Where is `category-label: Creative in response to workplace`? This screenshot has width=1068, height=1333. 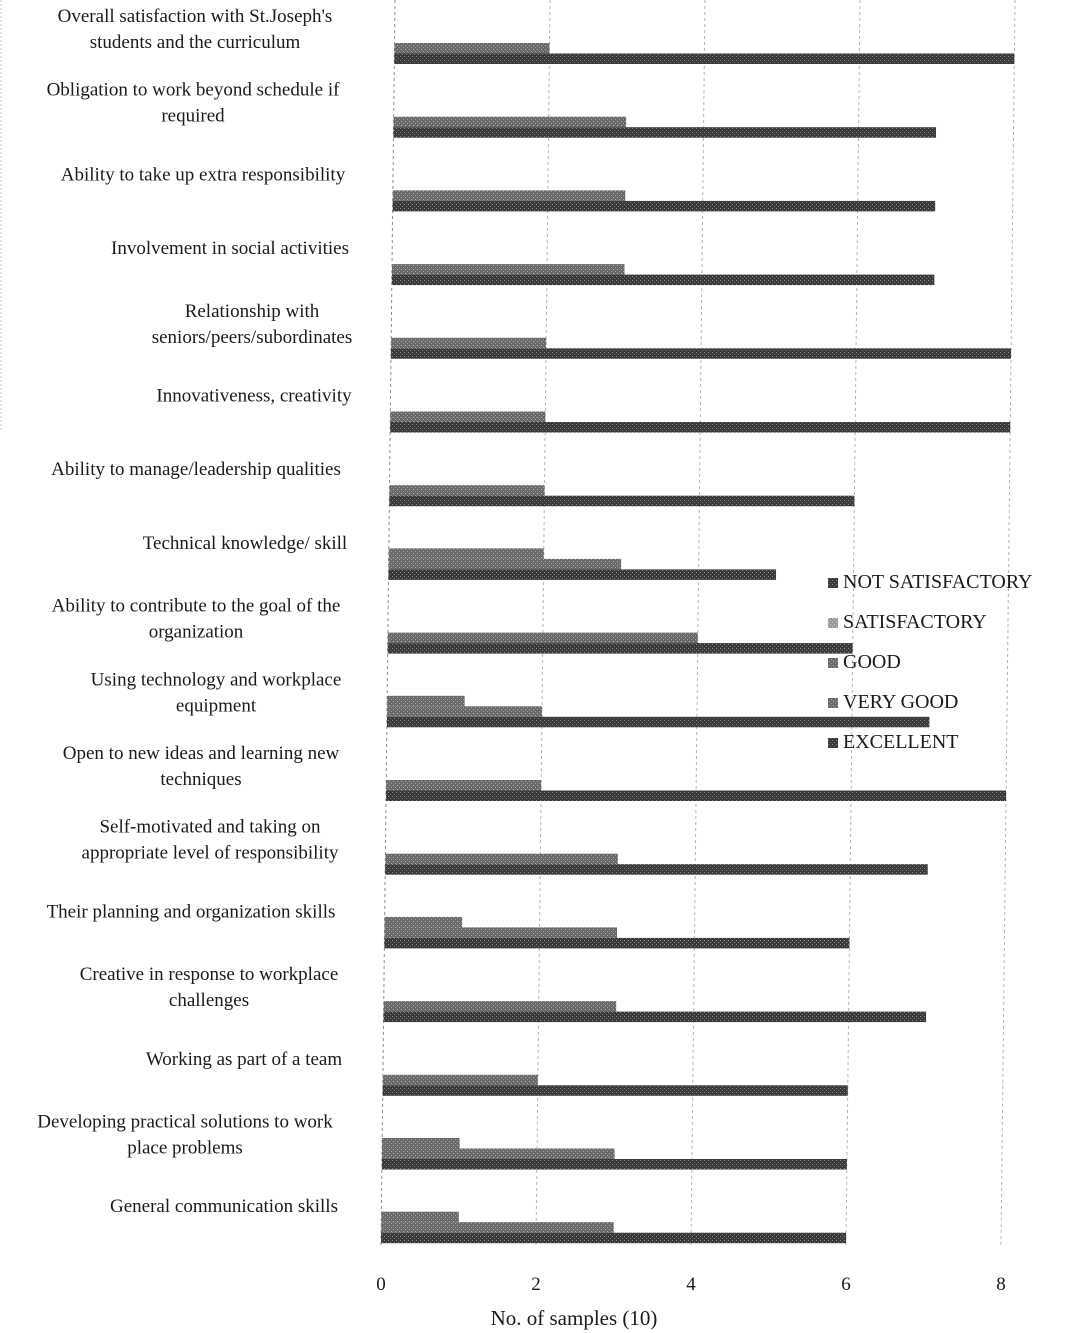 category-label: Creative in response to workplace is located at coordinates (209, 974).